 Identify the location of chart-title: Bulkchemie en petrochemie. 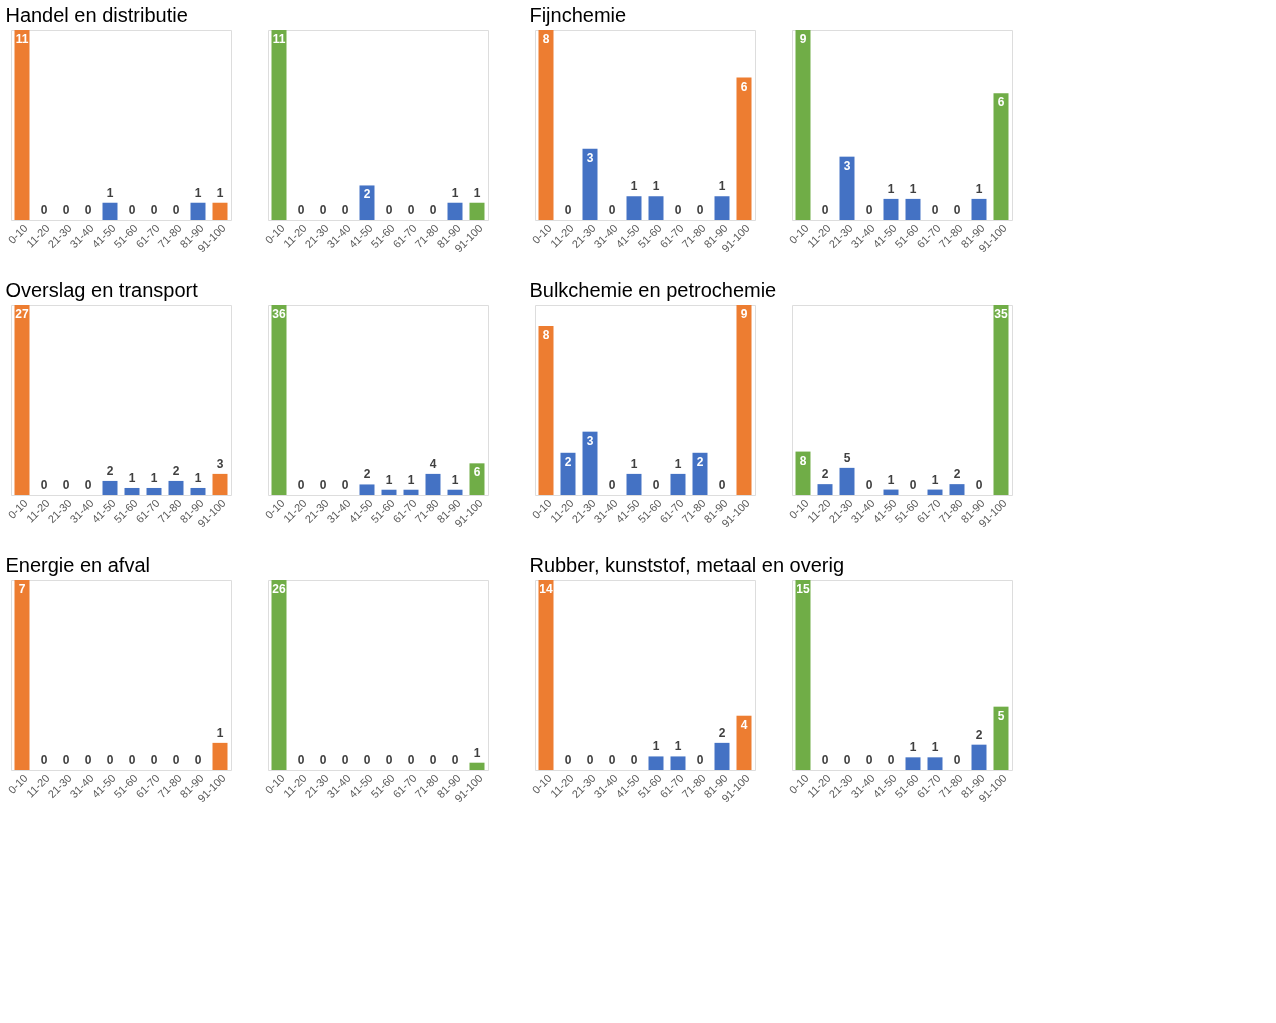
(653, 289).